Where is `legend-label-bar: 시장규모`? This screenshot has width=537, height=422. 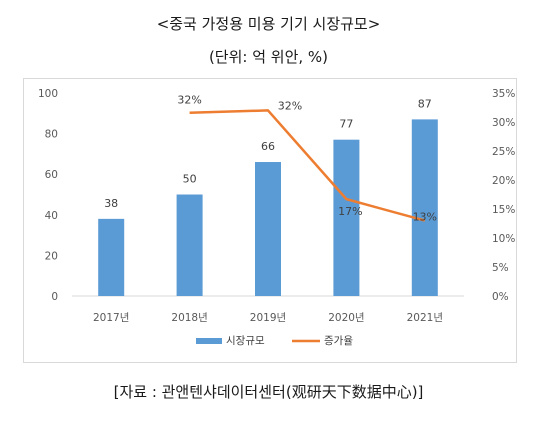
legend-label-bar: 시장규모 is located at coordinates (245, 341).